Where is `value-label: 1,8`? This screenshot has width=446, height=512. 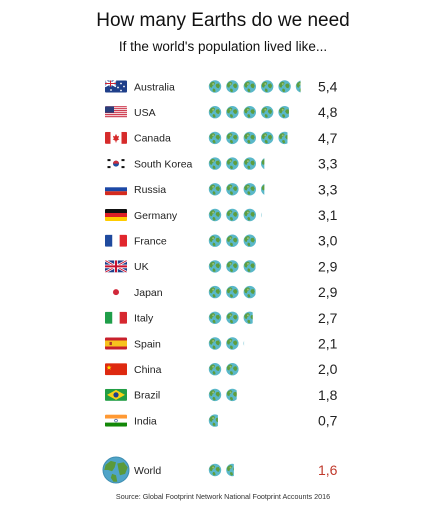
value-label: 1,8 is located at coordinates (328, 395).